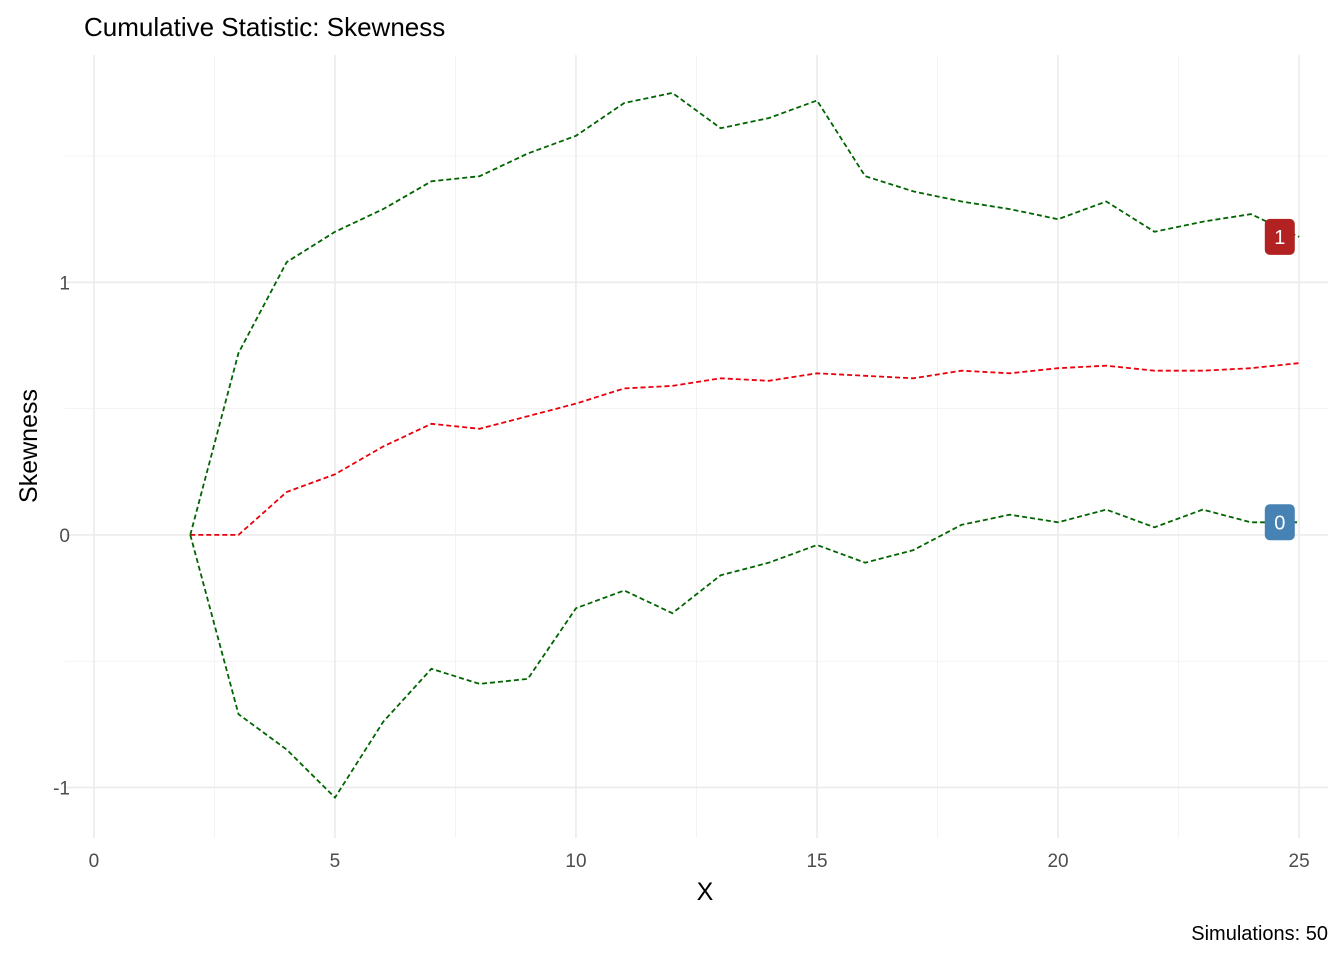  What do you see at coordinates (64, 283) in the screenshot?
I see `y-tick-label: 1` at bounding box center [64, 283].